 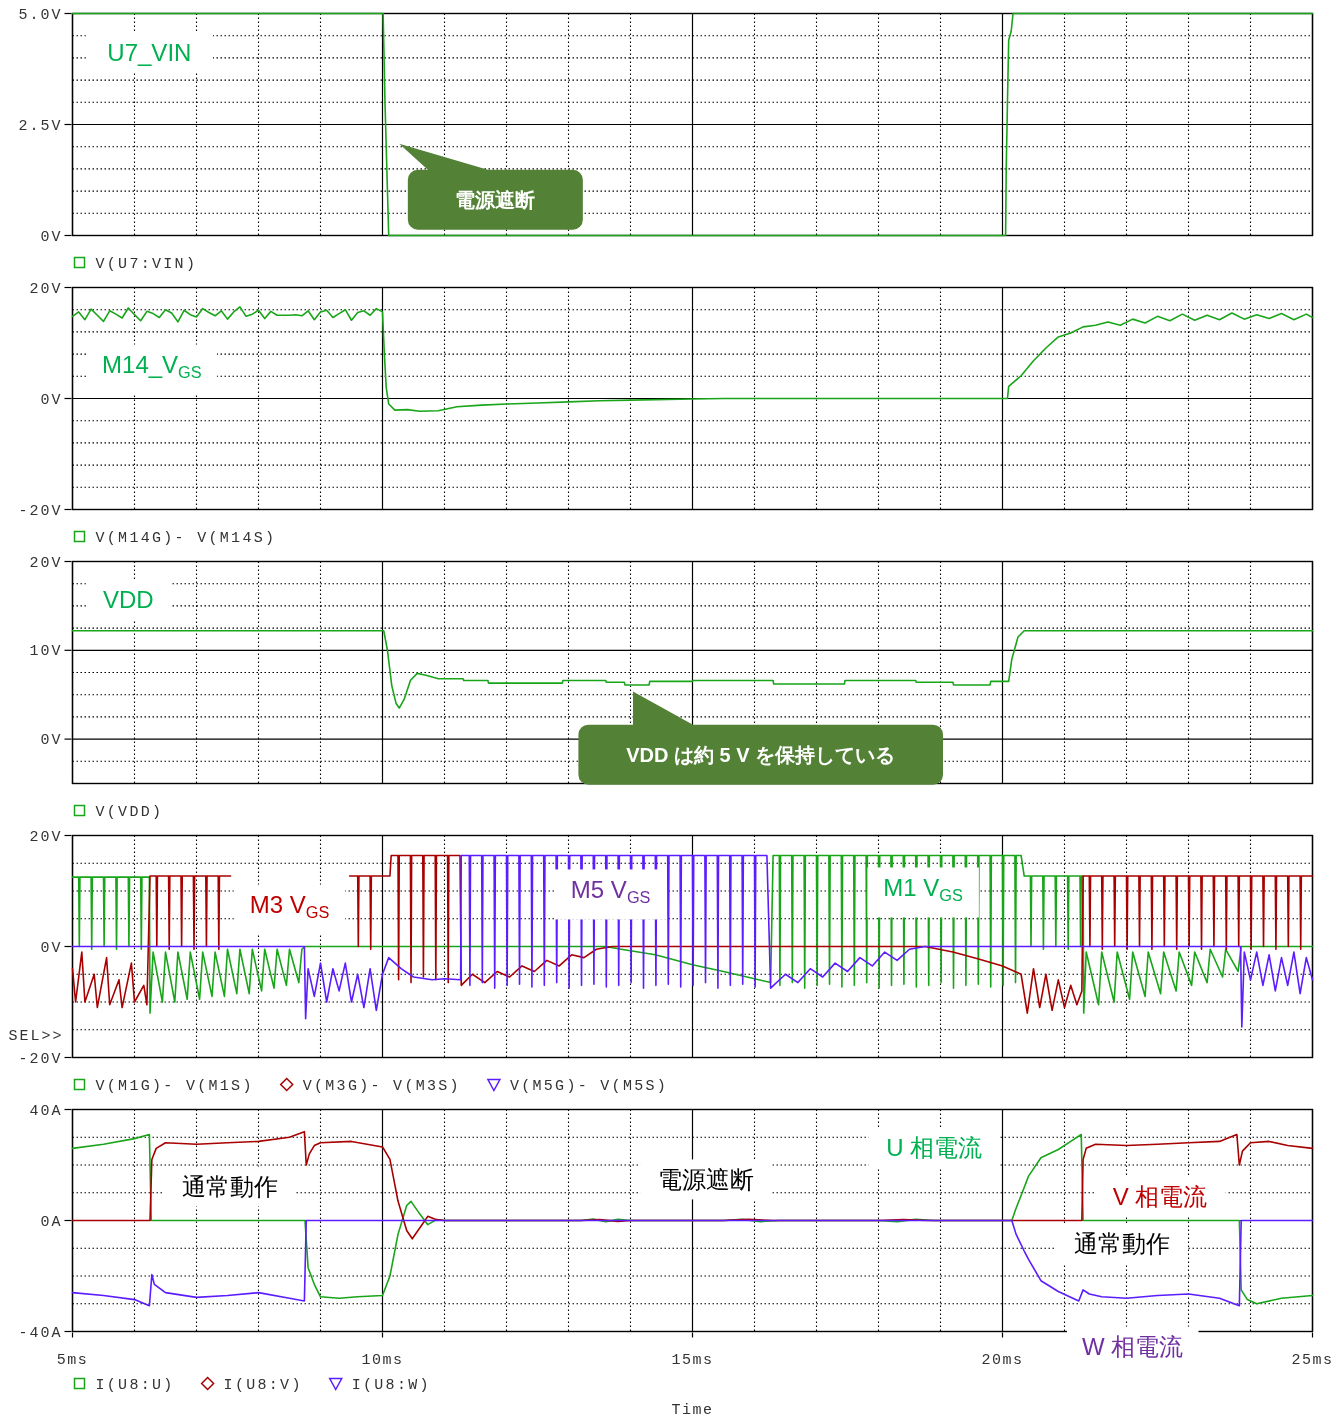 What do you see at coordinates (391, 1385) in the screenshot?
I see `legend-label: I(U8:W)` at bounding box center [391, 1385].